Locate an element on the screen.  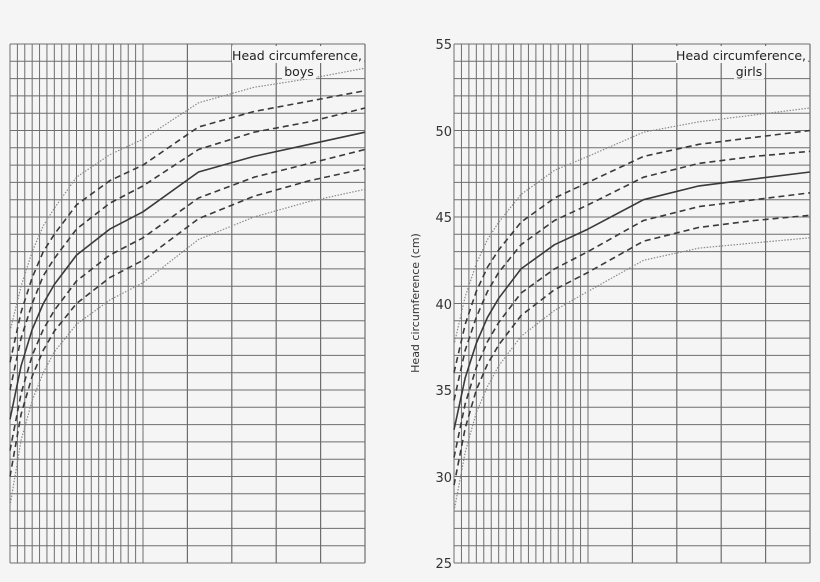
girls-title-line1: Head circumference, is located at coordinates (741, 55).